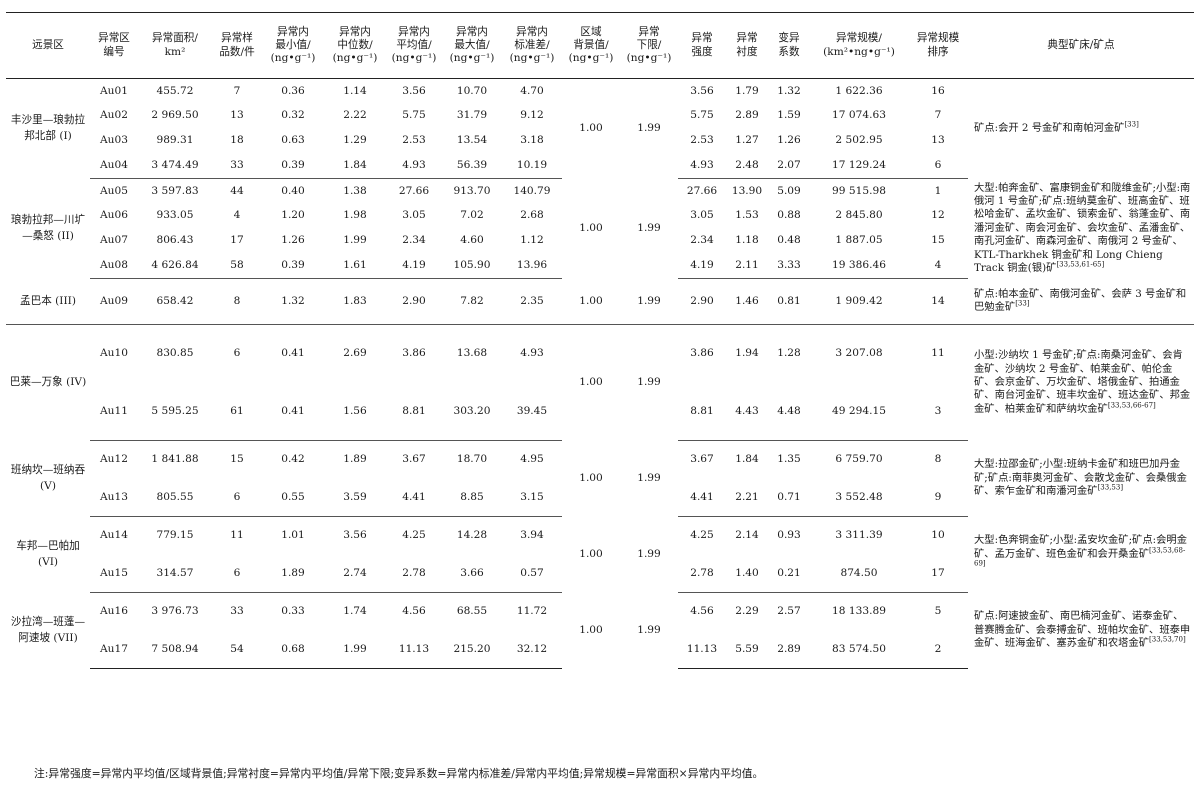 The width and height of the screenshot is (1200, 795). What do you see at coordinates (789, 140) in the screenshot?
I see `data-cell: 1.26` at bounding box center [789, 140].